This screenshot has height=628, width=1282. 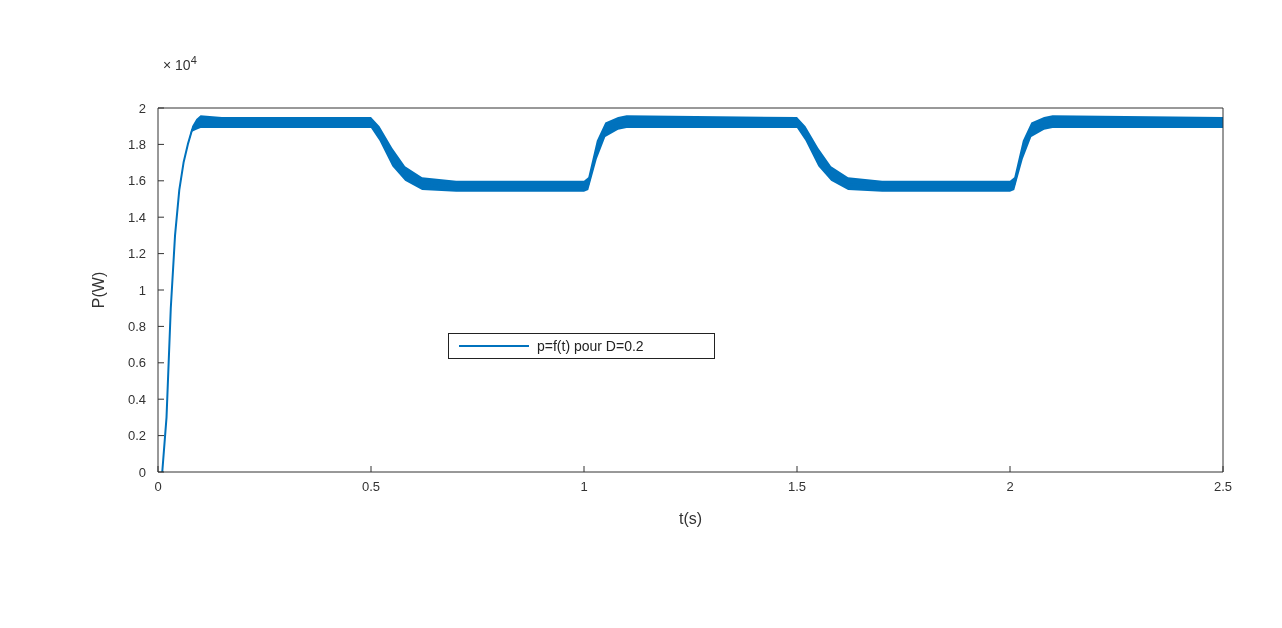 I want to click on x-axis-title: t(s), so click(x=690, y=518).